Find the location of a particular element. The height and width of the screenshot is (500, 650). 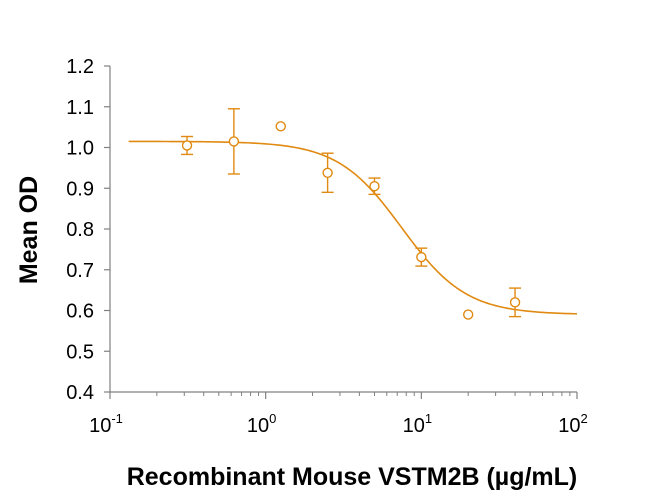

x-tick-exponent: 2 is located at coordinates (584, 418).